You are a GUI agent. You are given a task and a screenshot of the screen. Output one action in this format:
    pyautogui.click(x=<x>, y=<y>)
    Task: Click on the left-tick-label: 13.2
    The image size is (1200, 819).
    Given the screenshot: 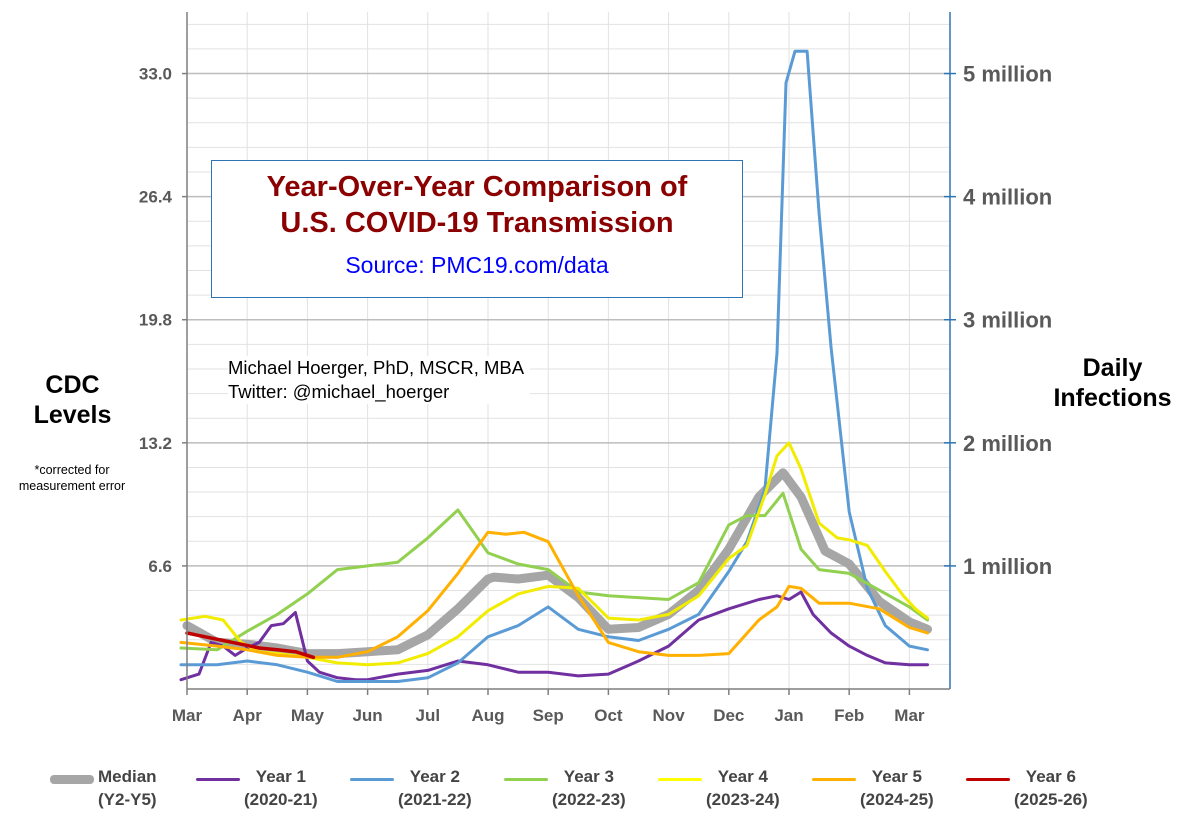 What is the action you would take?
    pyautogui.click(x=155, y=443)
    